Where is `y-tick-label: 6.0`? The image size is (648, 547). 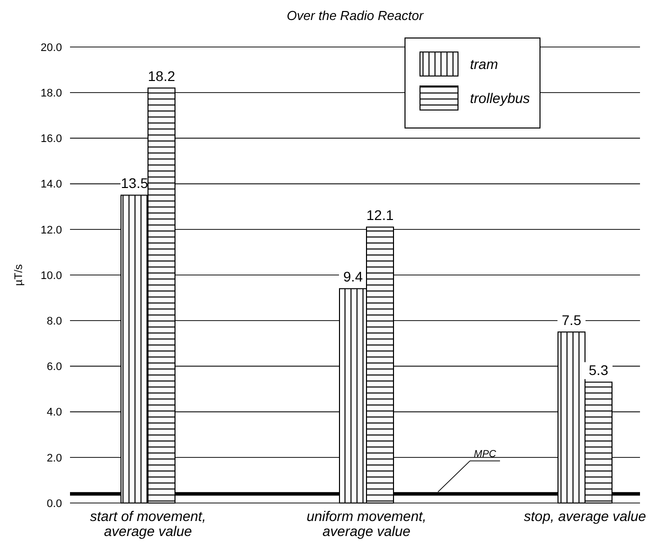
y-tick-label: 6.0 is located at coordinates (54, 367).